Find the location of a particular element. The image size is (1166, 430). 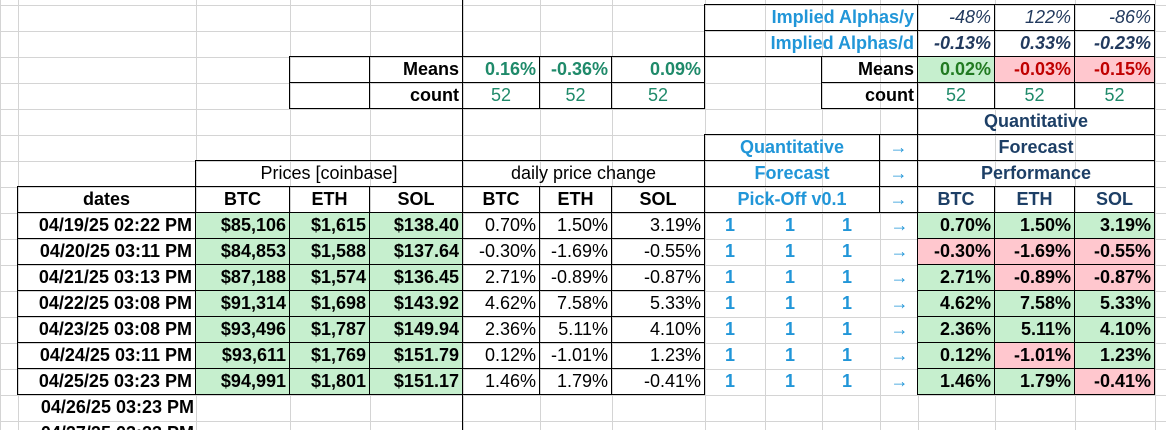

performance: 1.46% is located at coordinates (956, 381).